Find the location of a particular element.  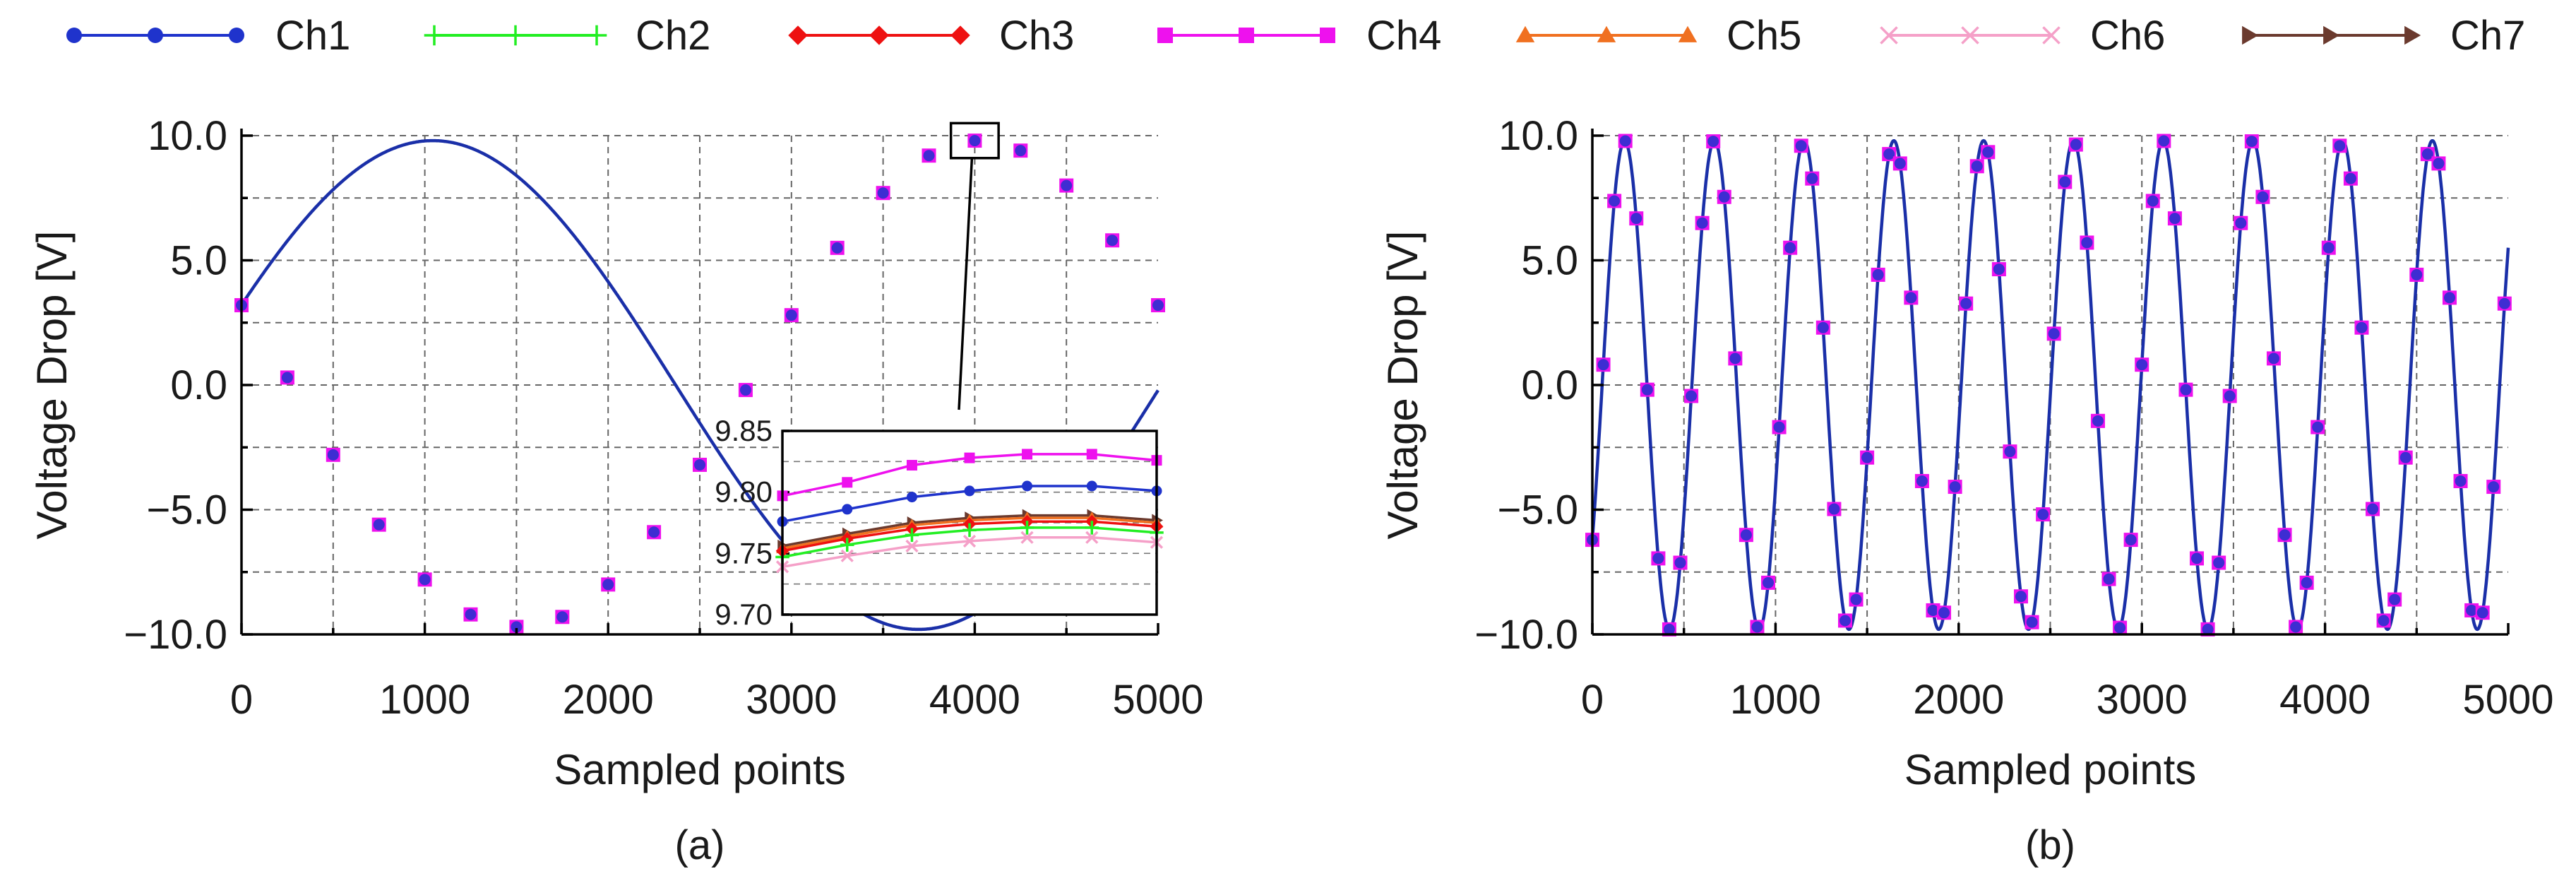

legend-label-ch1: Ch1 is located at coordinates (312, 36).